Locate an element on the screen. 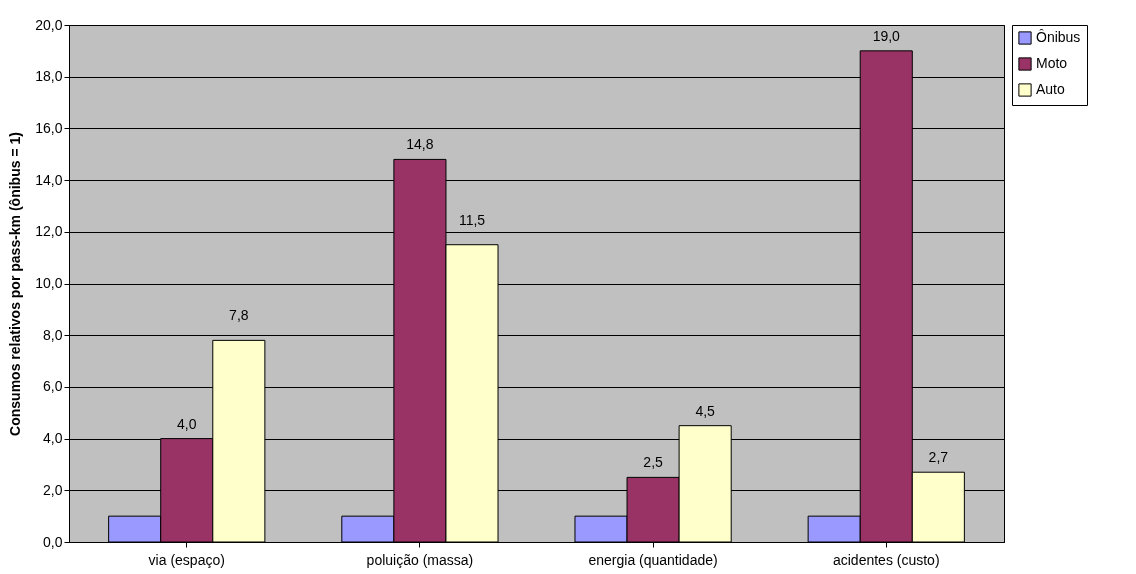  y-tick-label: 4,0 is located at coordinates (53, 438).